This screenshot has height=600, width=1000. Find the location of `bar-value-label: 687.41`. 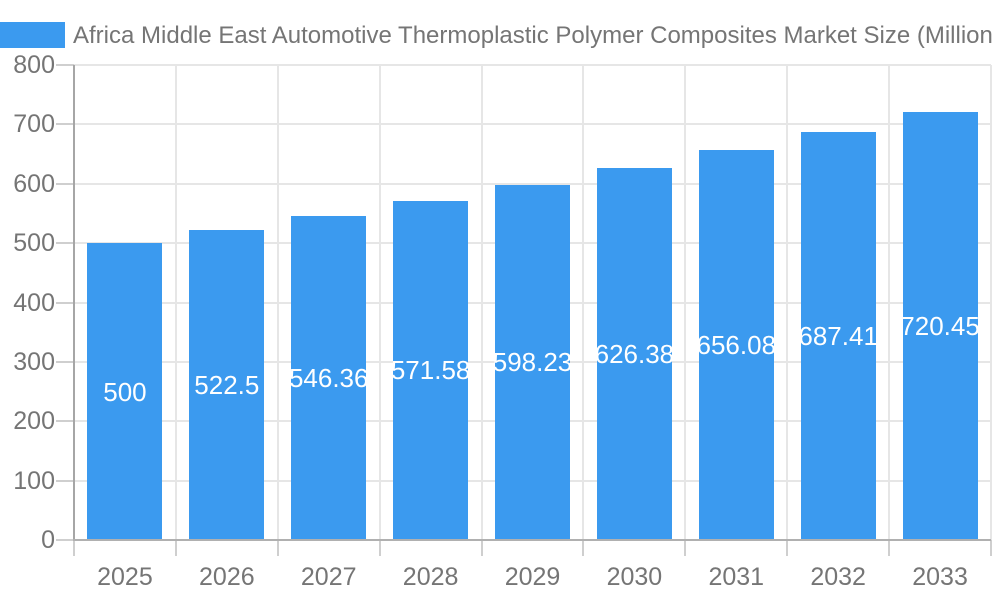

bar-value-label: 687.41 is located at coordinates (838, 335).